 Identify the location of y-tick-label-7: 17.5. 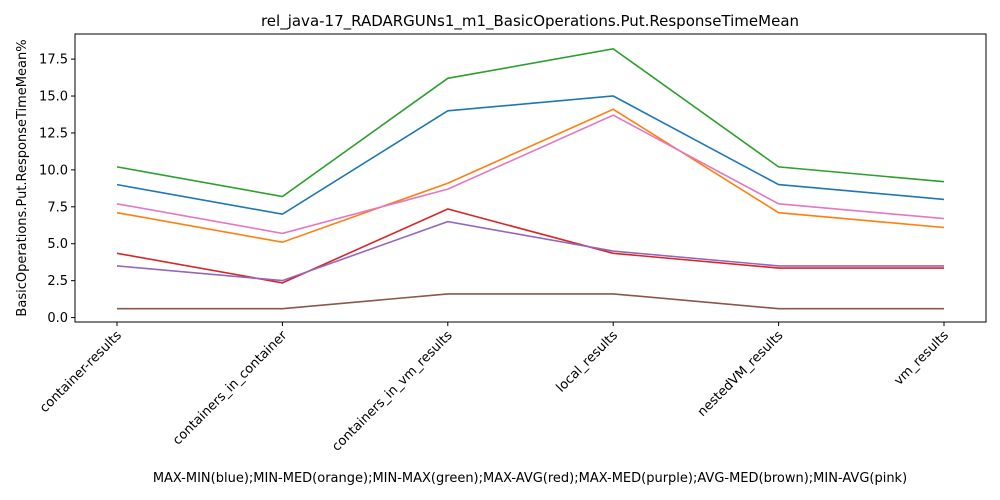
(53, 60).